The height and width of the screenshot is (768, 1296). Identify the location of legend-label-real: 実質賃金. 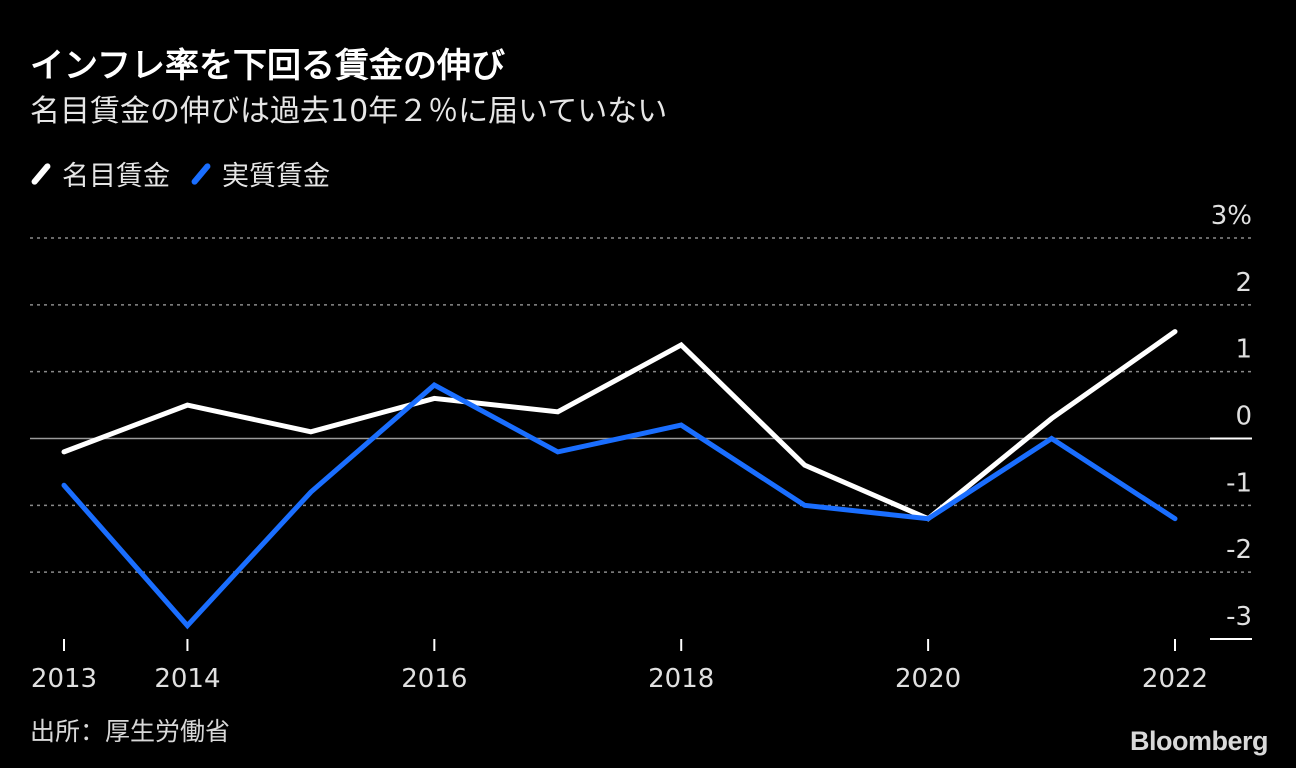
(276, 176).